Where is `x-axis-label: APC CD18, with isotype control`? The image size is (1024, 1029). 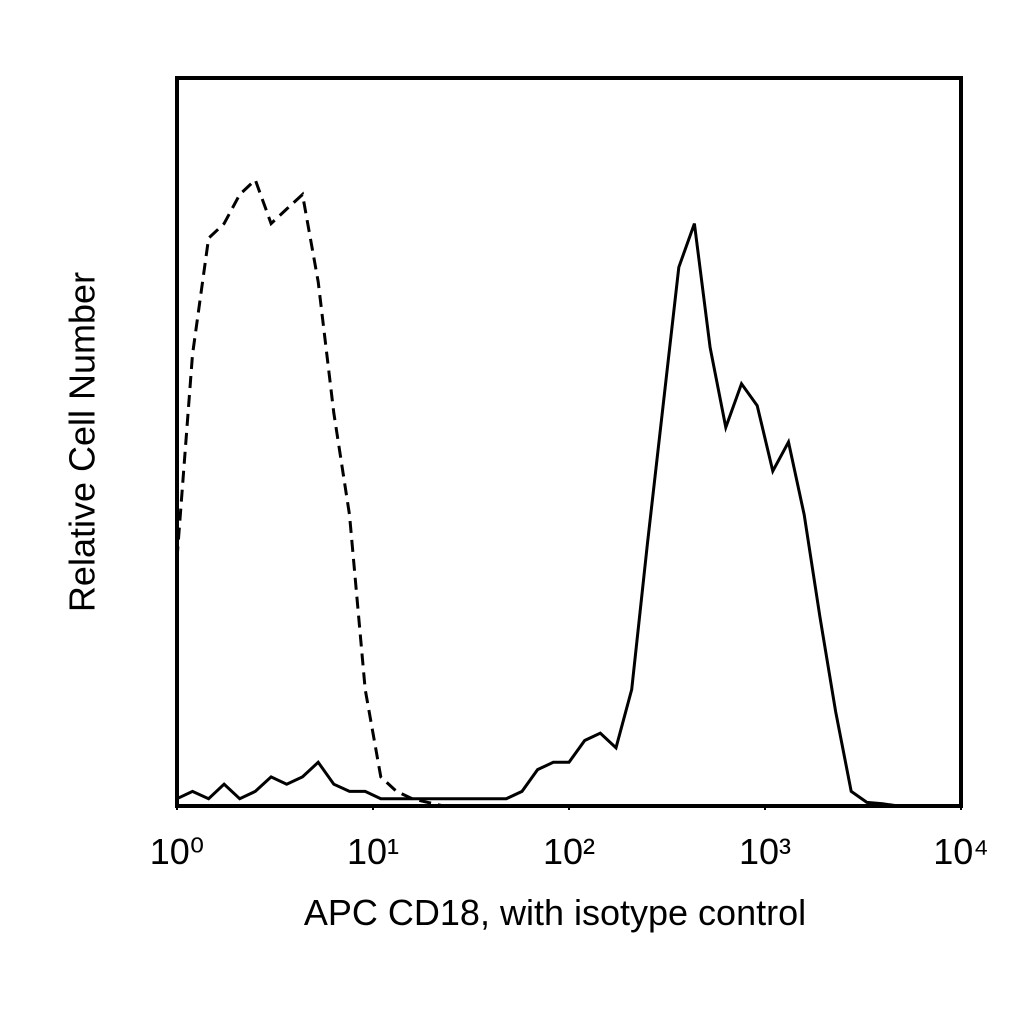 x-axis-label: APC CD18, with isotype control is located at coordinates (555, 912).